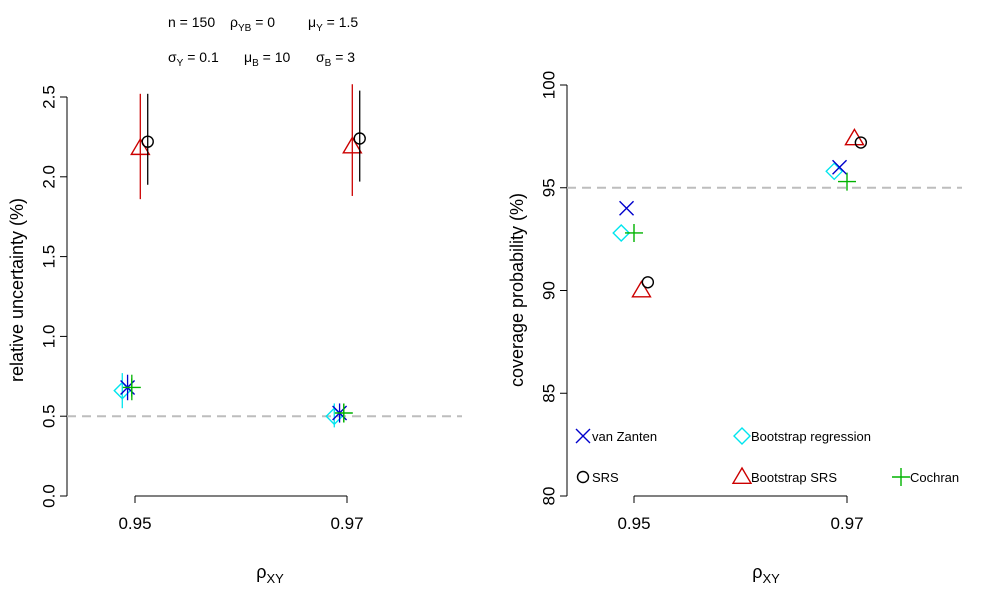  I want to click on y-tick-label: 85, so click(548, 393).